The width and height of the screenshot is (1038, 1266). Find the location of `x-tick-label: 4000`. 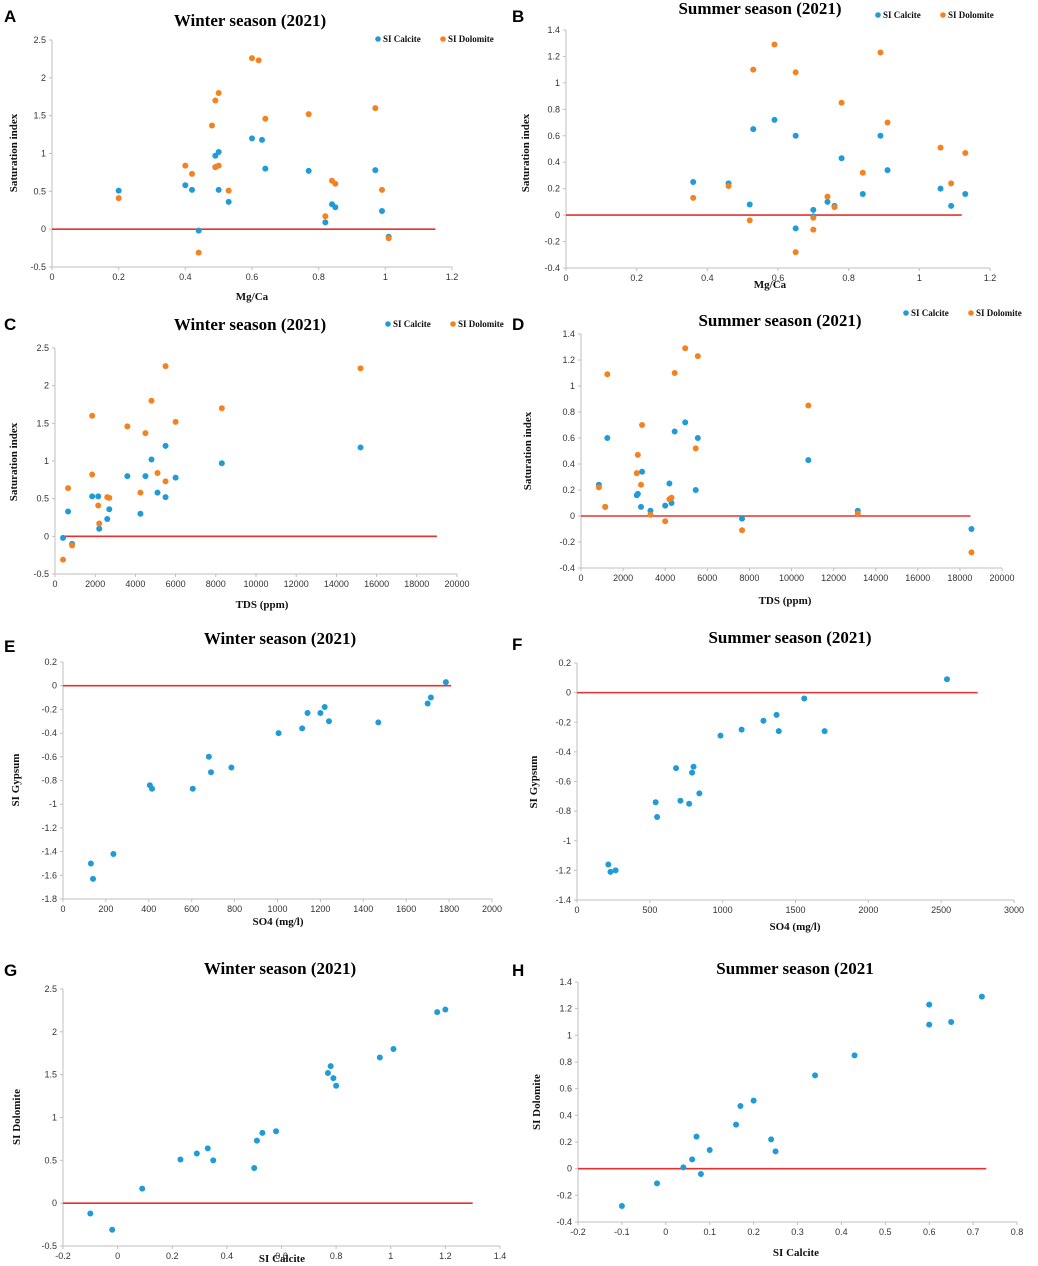

x-tick-label: 4000 is located at coordinates (135, 584).